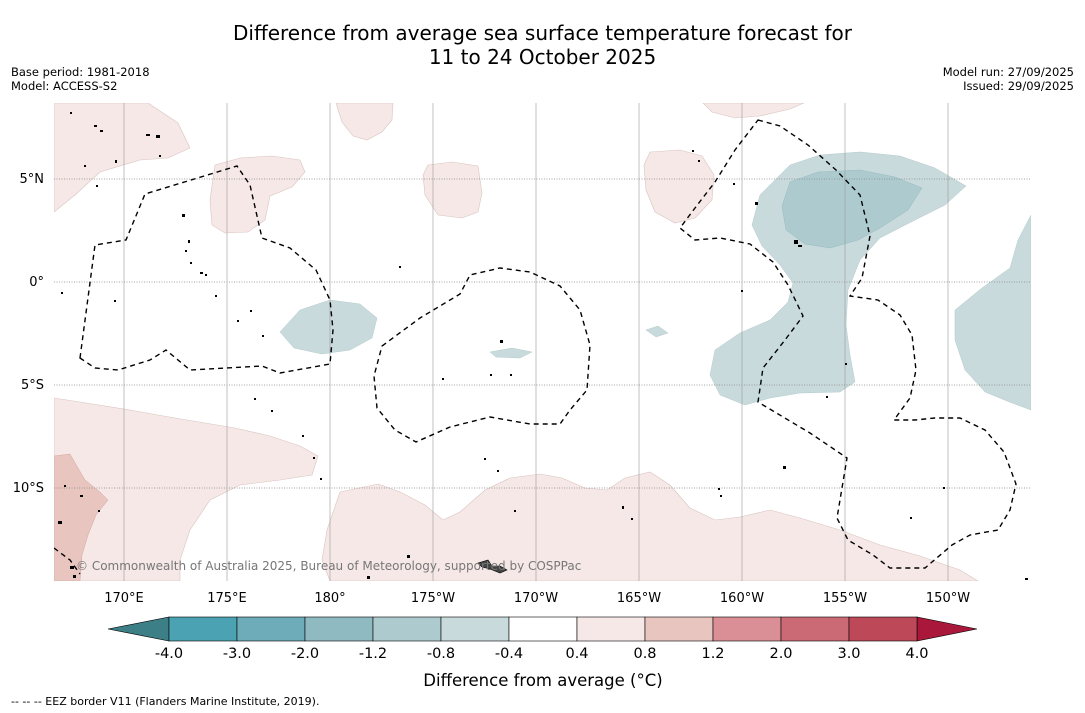  What do you see at coordinates (482, 355) in the screenshot?
I see `eez-phoenix` at bounding box center [482, 355].